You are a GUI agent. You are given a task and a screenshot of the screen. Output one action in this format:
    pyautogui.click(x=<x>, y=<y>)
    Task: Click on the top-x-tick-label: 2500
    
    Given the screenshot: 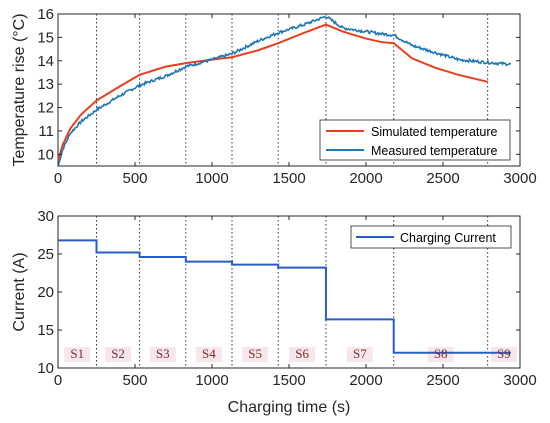 What is the action you would take?
    pyautogui.click(x=442, y=178)
    